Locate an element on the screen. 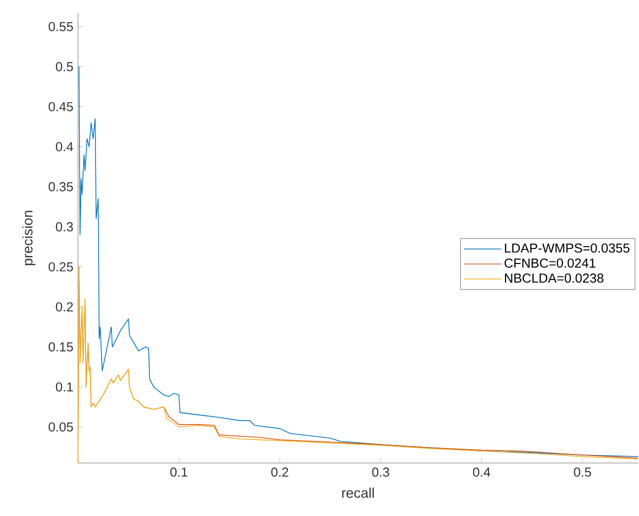  y-tick-label: 0.45 is located at coordinates (60, 107).